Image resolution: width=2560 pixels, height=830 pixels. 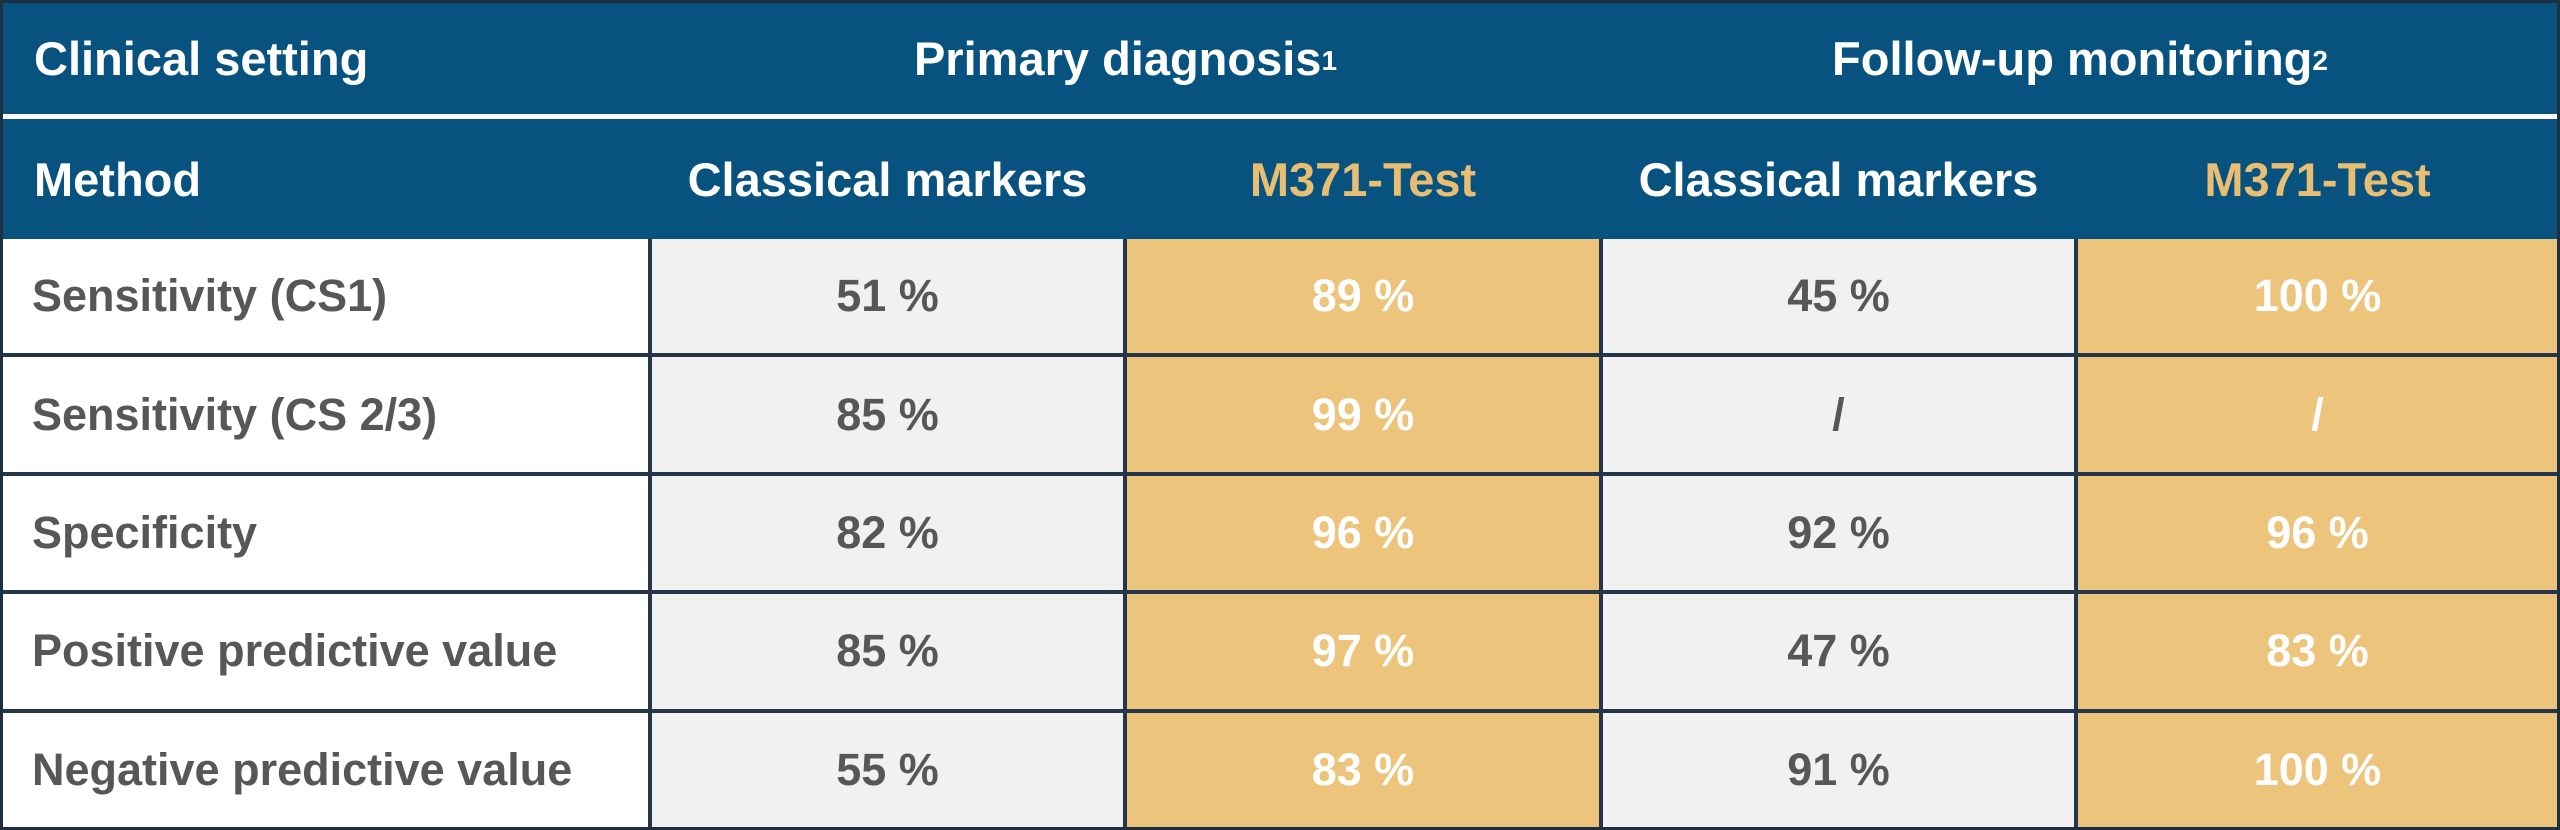 What do you see at coordinates (2317, 414) in the screenshot?
I see `cell-sensitivity-cs23-followup-m371: /` at bounding box center [2317, 414].